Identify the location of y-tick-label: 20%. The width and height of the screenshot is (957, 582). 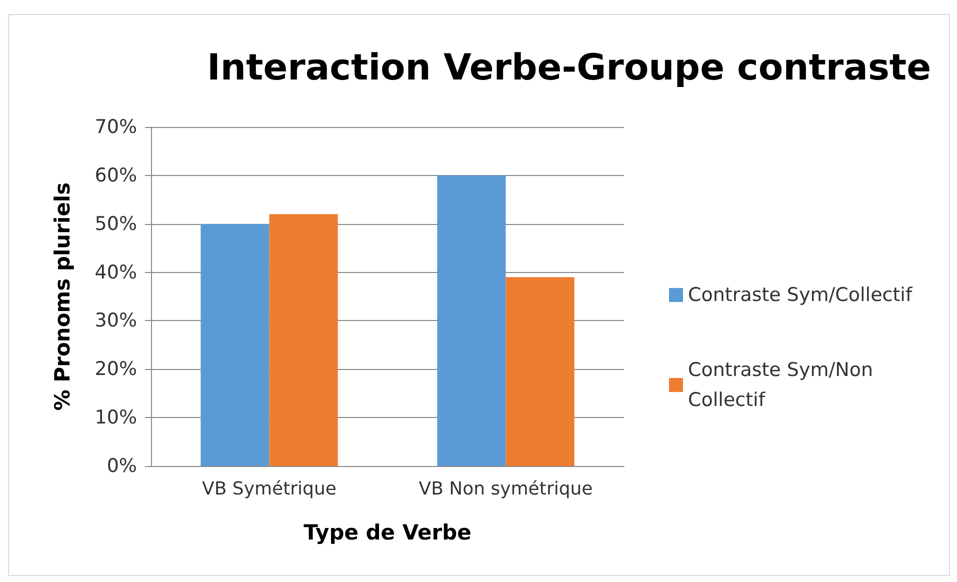
(115, 369).